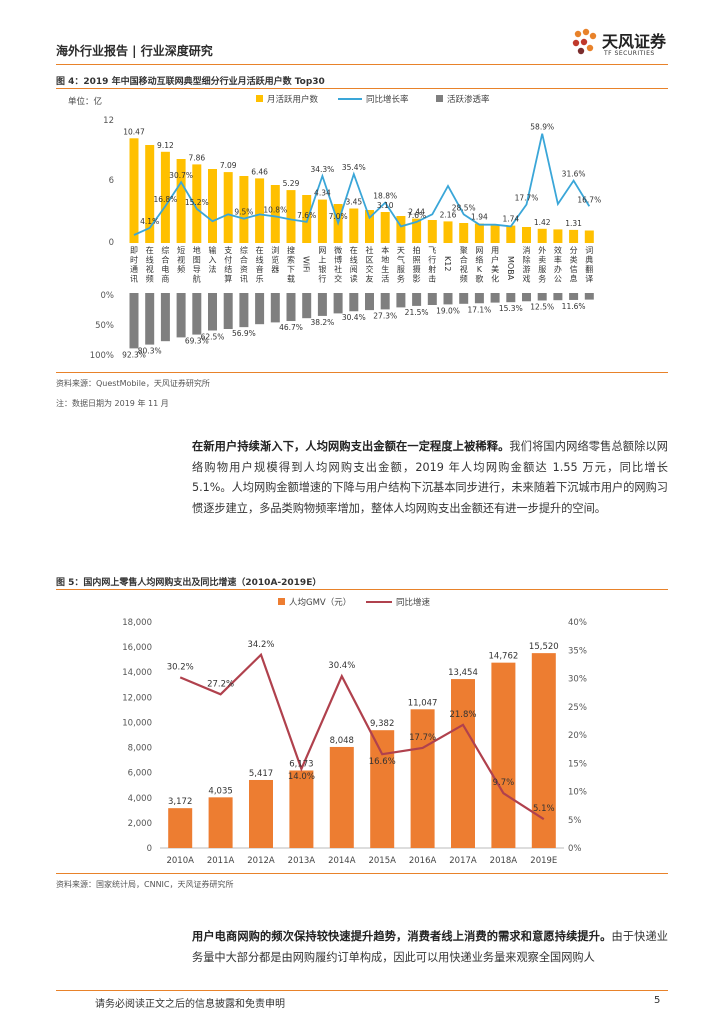  I want to click on category-label: 网上银行, so click(322, 265).